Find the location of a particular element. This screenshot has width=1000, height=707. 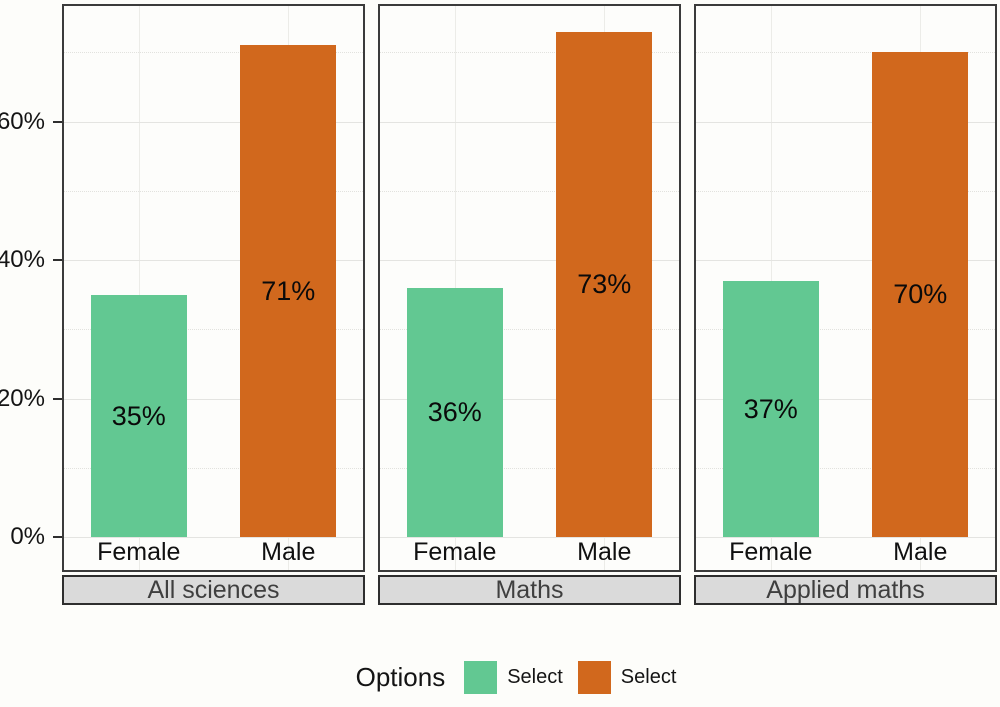

y-tick-label: 20% is located at coordinates (22, 398).